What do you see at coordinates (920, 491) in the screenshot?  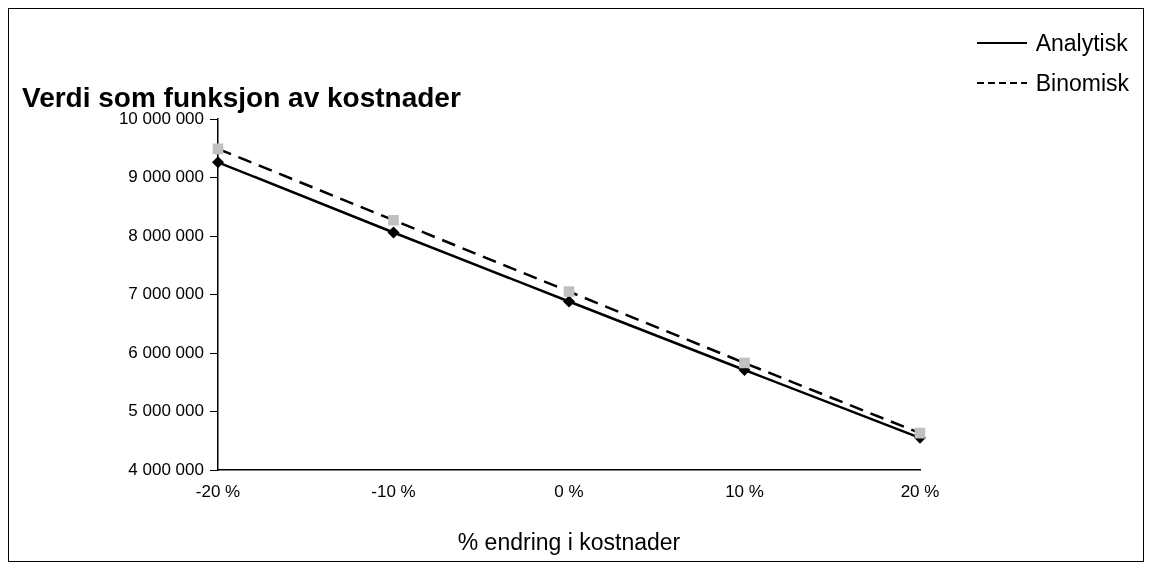 I see `x-tick-label: 20 %` at bounding box center [920, 491].